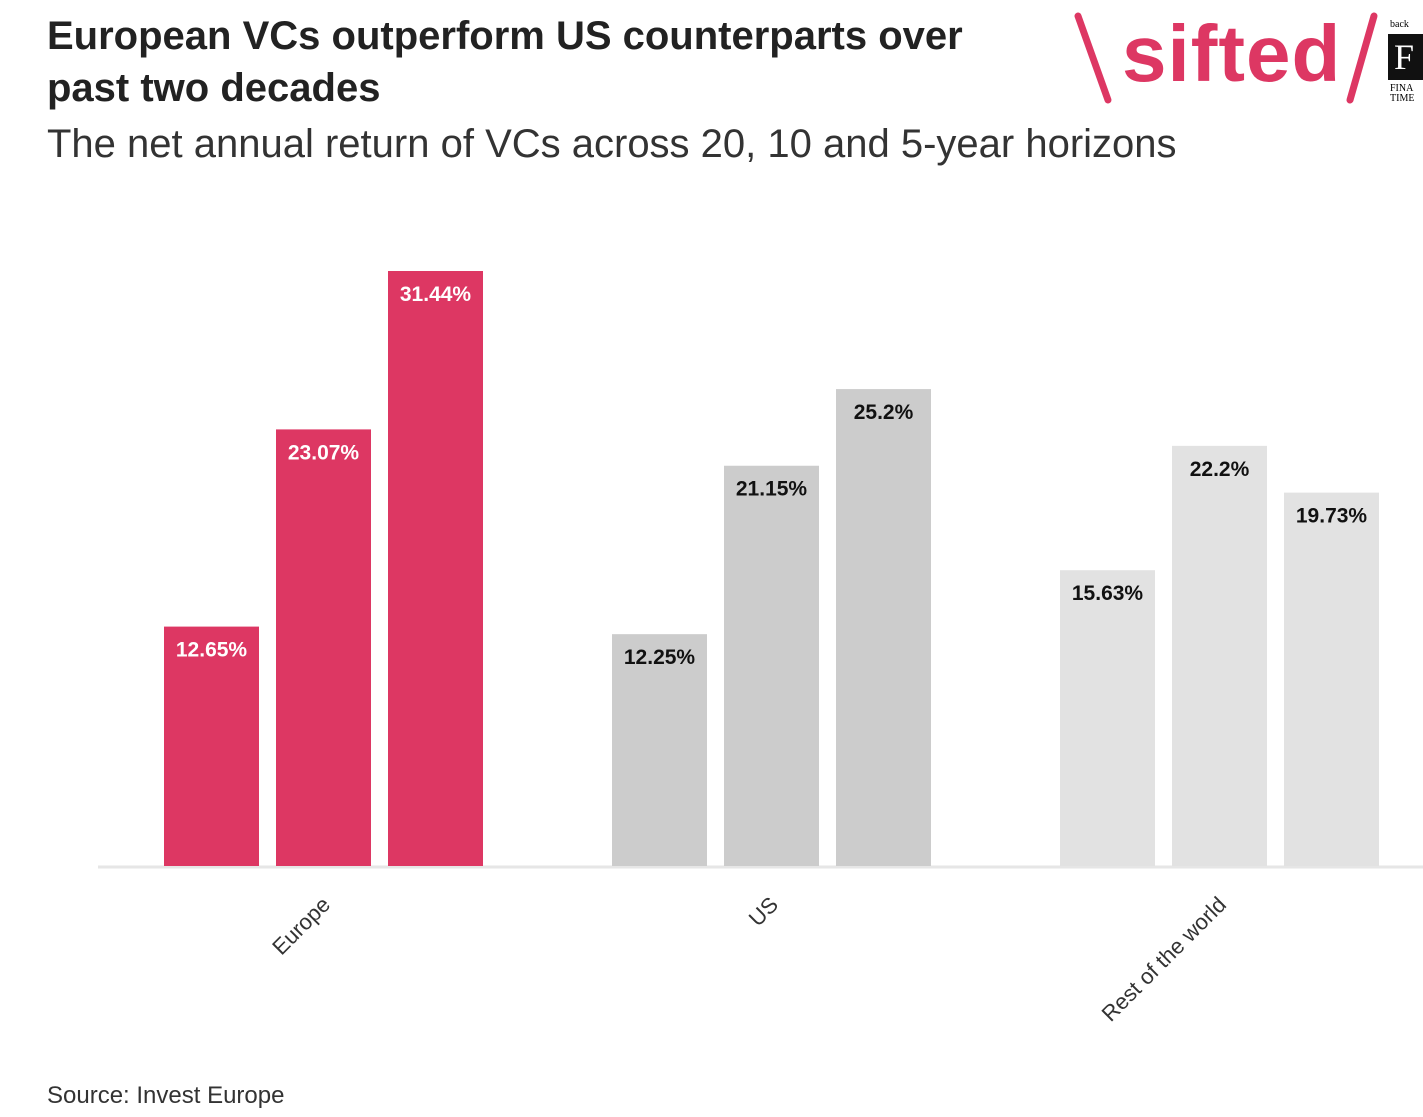 The image size is (1423, 1117). I want to click on ft-badge-line2: TIME, so click(1402, 98).